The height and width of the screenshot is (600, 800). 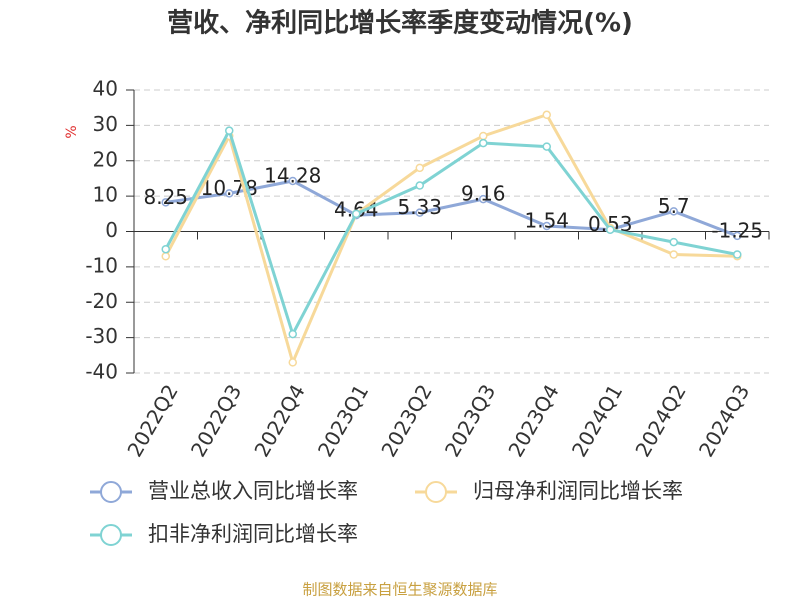 I want to click on data-label: -1.25, so click(x=737, y=230).